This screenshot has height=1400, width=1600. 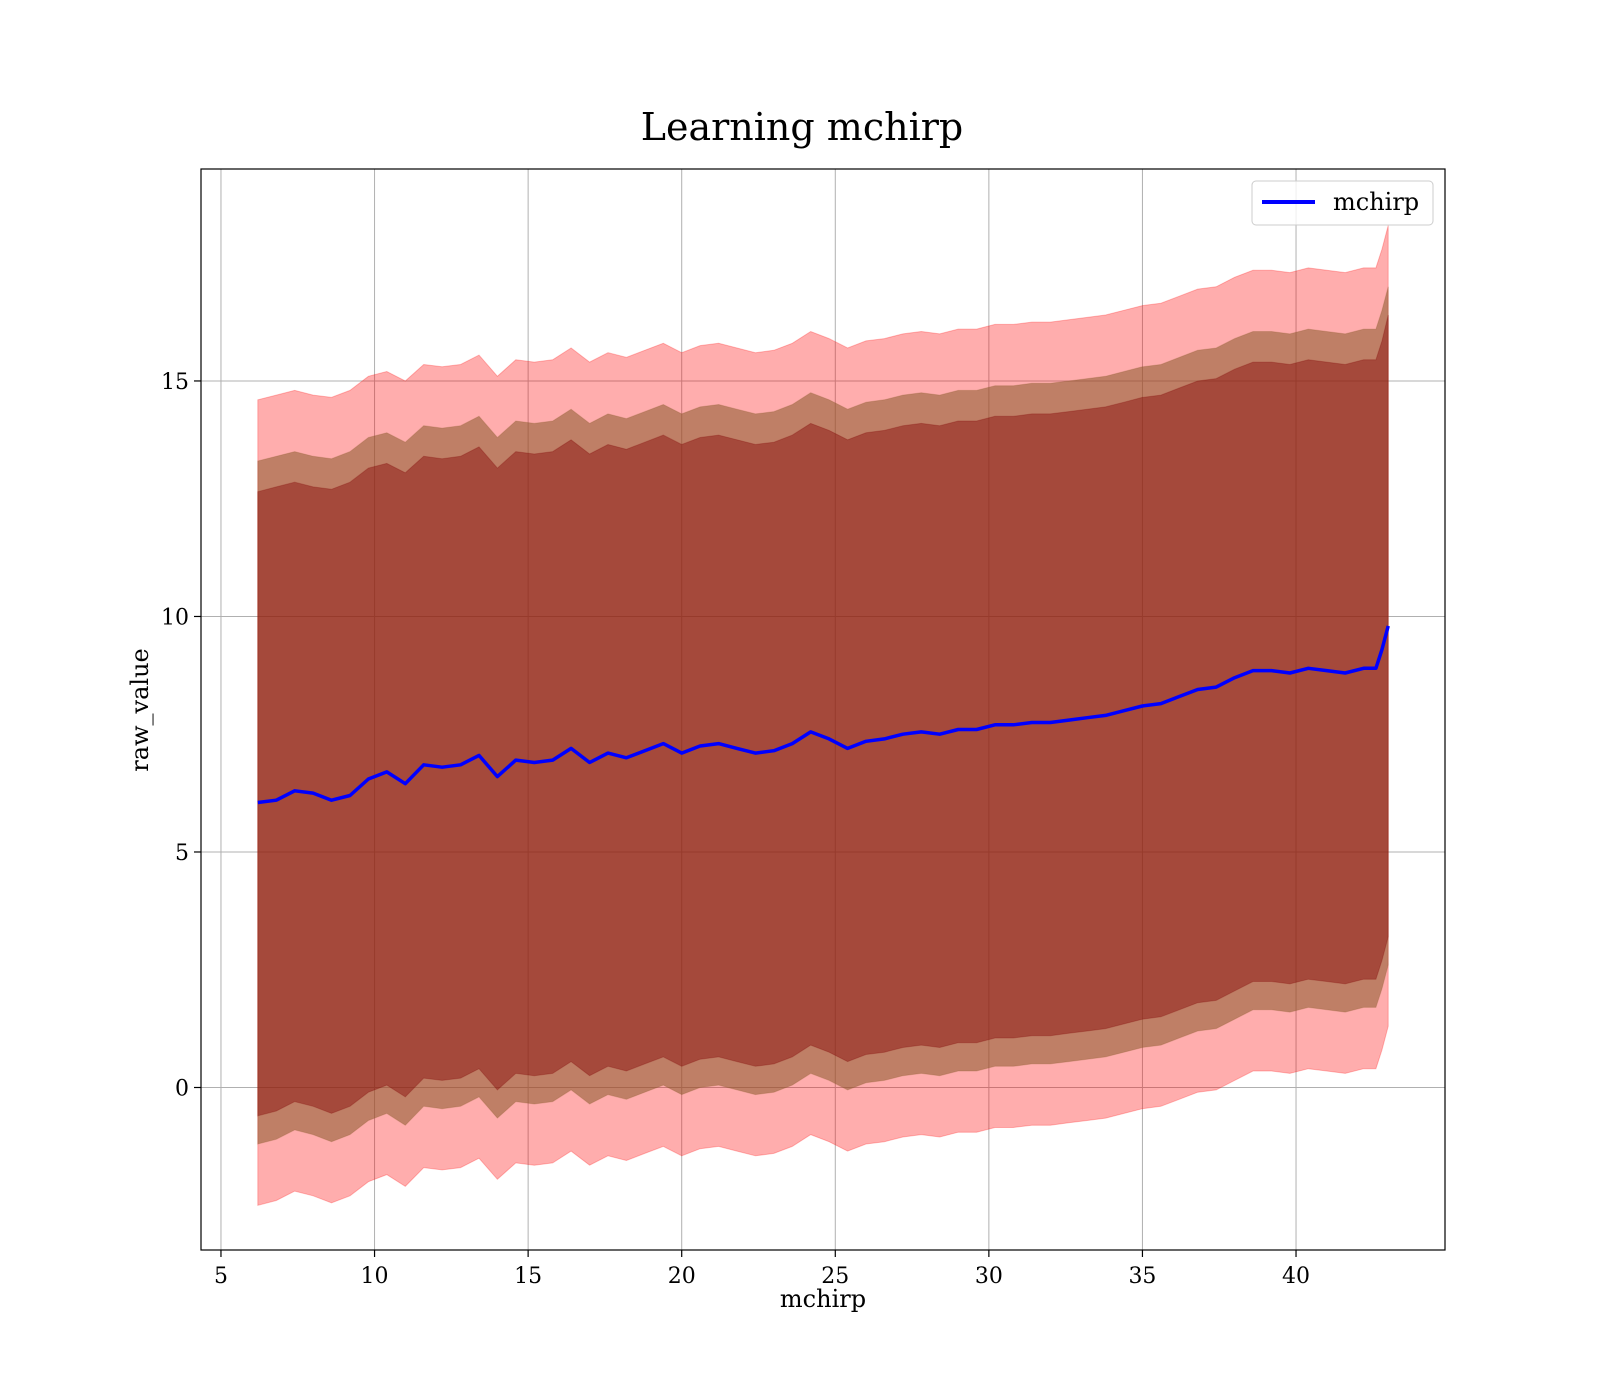 I want to click on y-axis-label: raw_value, so click(x=140, y=710).